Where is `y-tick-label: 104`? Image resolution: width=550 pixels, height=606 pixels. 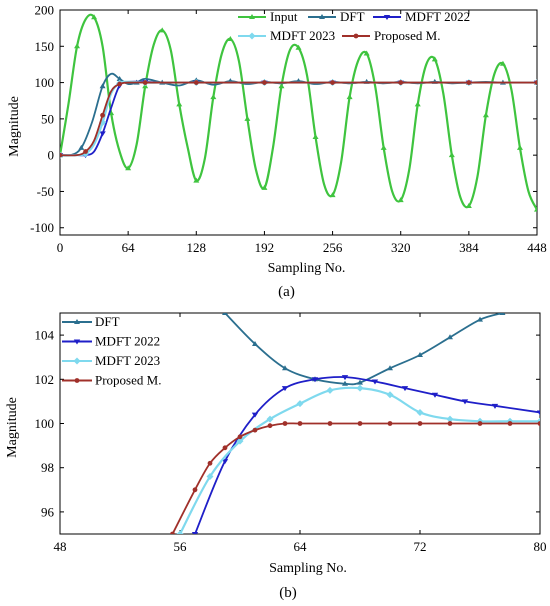
y-tick-label: 104 is located at coordinates (45, 335).